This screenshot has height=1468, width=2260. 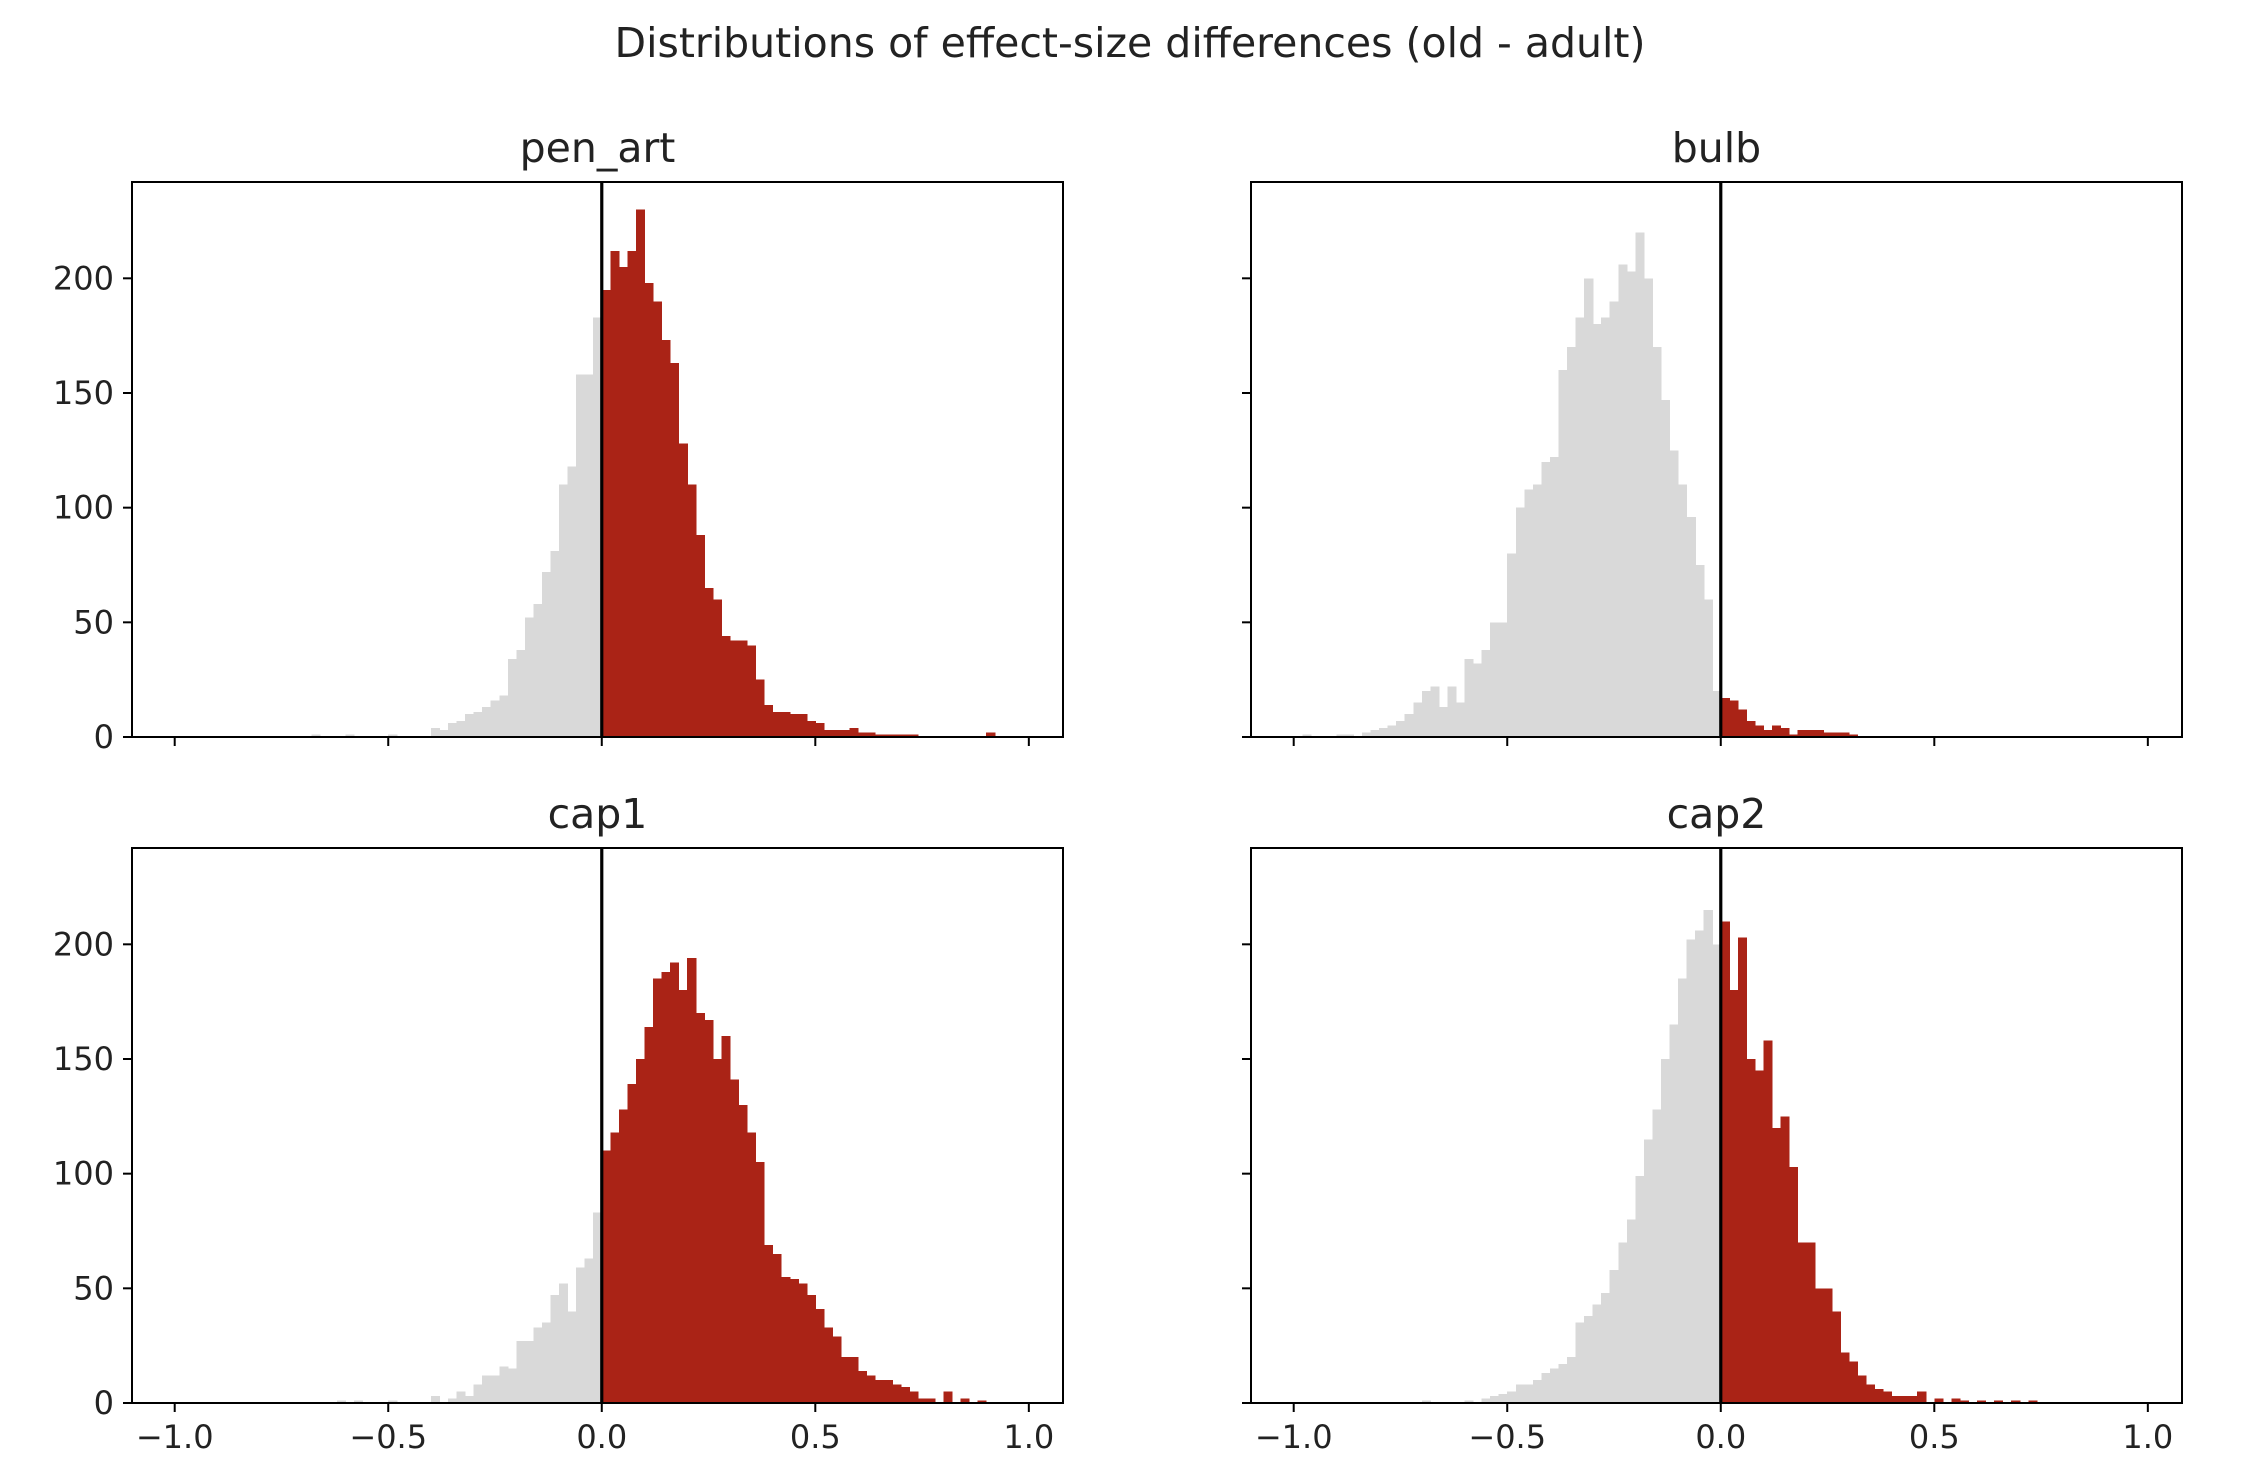 I want to click on panel-title: cap1, so click(x=598, y=814).